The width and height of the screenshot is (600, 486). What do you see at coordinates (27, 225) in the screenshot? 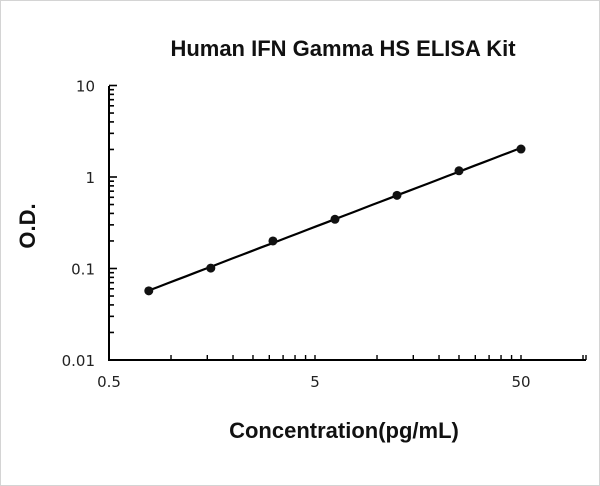
I see `y-axis-title: O.D.` at bounding box center [27, 225].